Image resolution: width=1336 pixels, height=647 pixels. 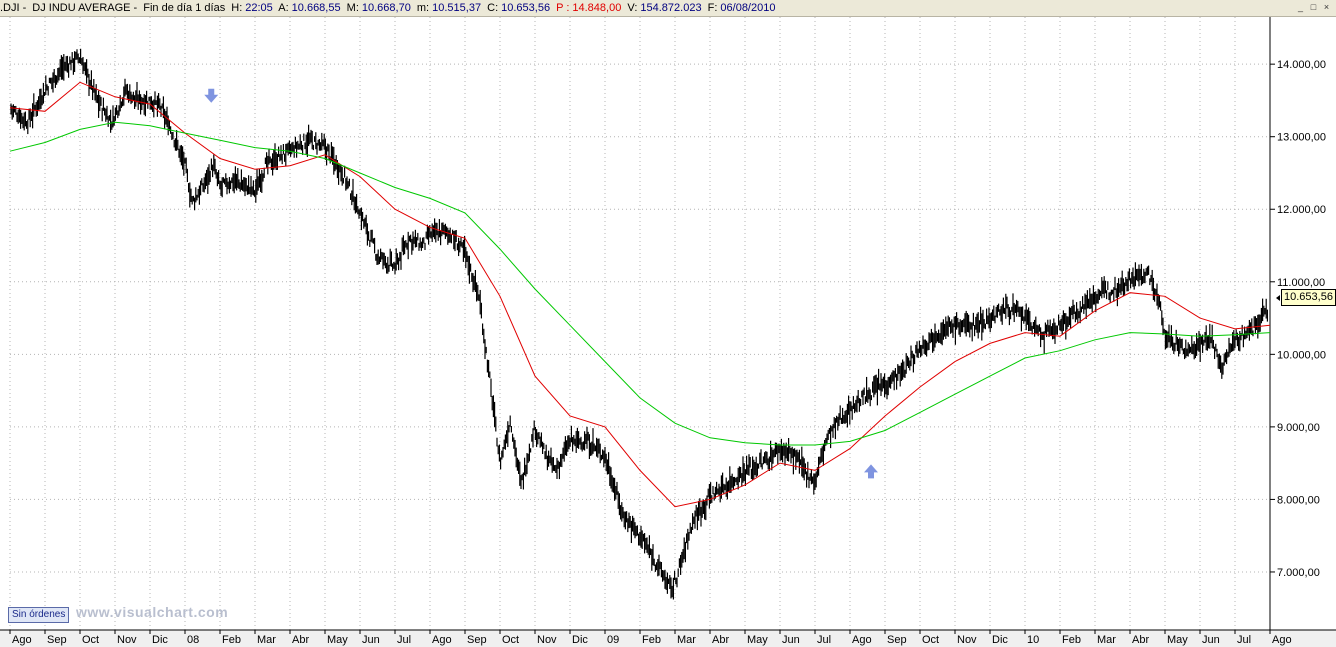 I want to click on y-tick-label: 10.000,00, so click(x=1301, y=355).